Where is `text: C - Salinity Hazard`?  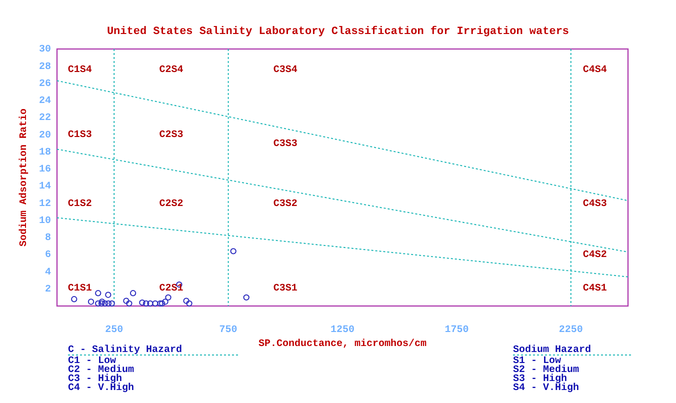
text: C - Salinity Hazard is located at coordinates (125, 350).